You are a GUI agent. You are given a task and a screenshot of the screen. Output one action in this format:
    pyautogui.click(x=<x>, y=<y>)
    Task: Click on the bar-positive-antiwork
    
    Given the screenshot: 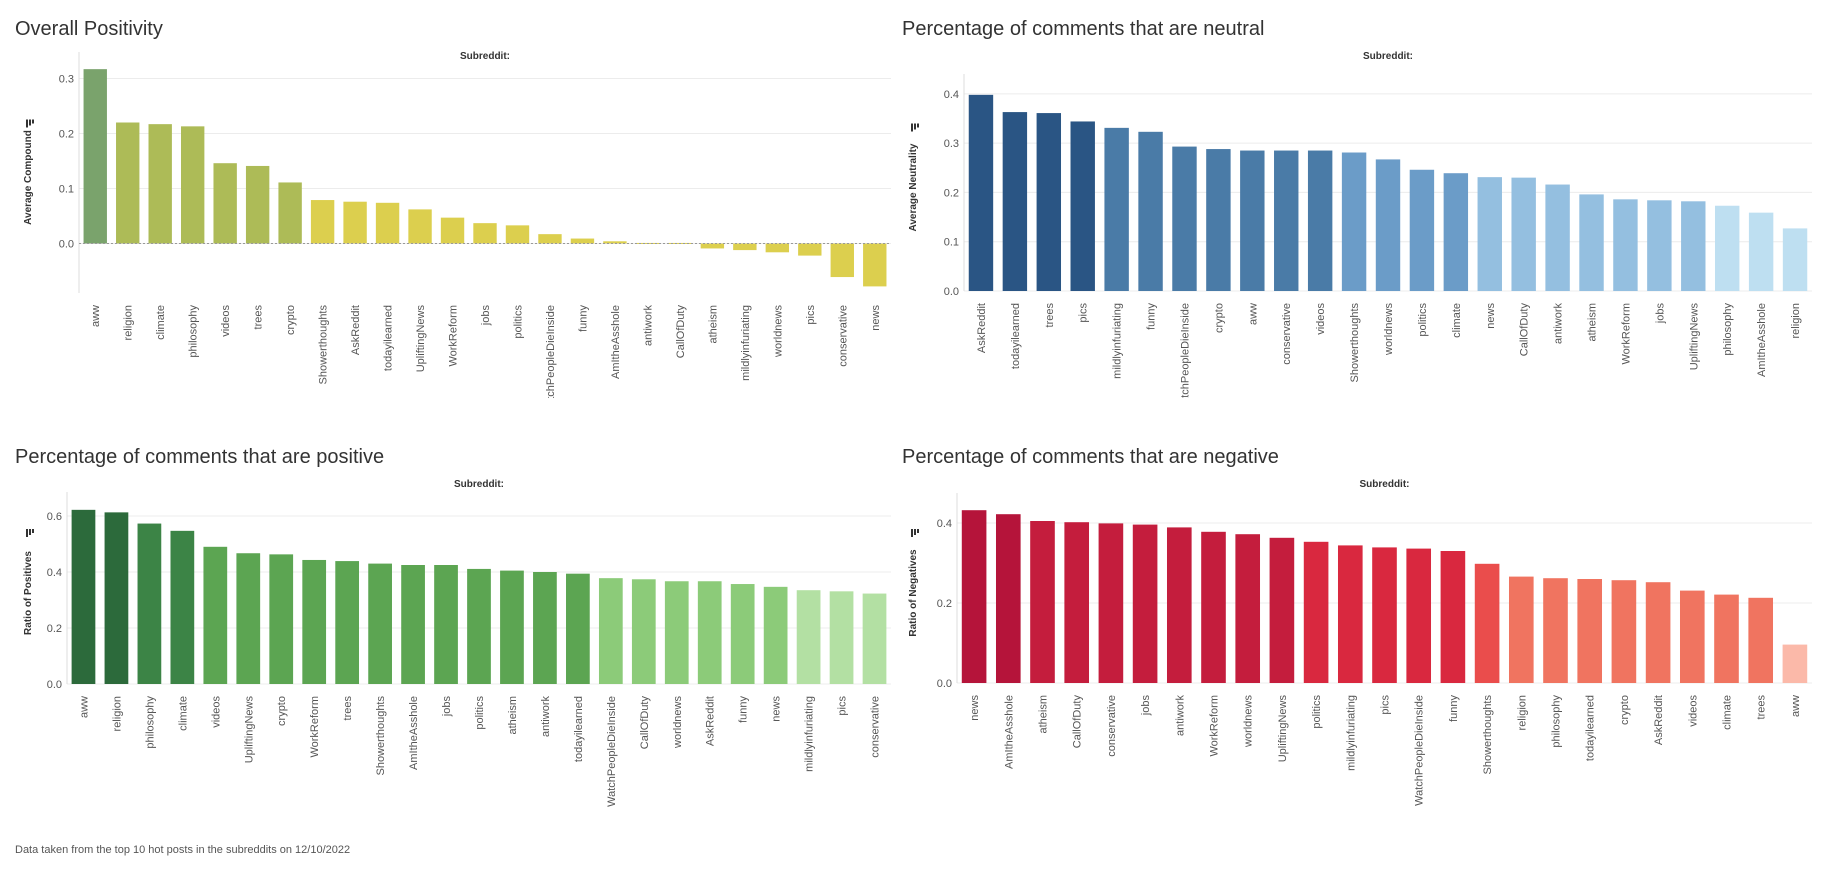 What is the action you would take?
    pyautogui.click(x=545, y=628)
    